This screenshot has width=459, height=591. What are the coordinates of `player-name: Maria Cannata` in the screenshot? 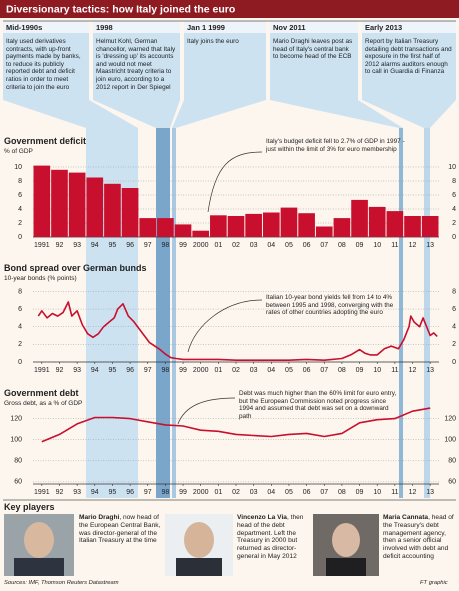 It's located at (406, 517).